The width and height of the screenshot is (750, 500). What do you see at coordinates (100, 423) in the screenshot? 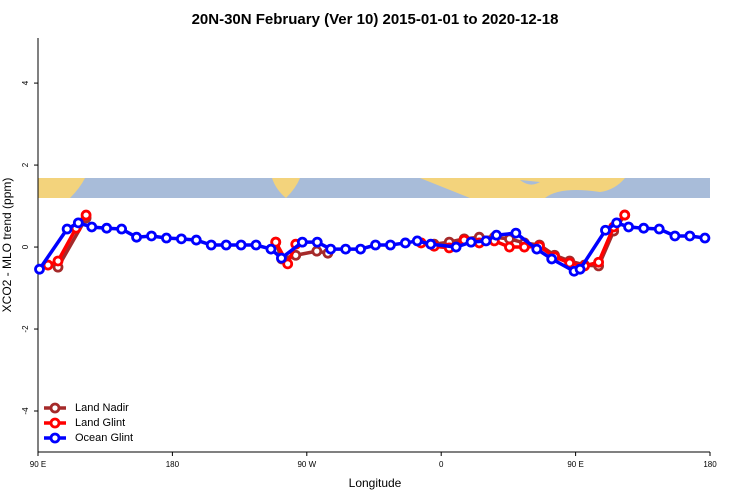
I see `legend-label: Land Glint` at bounding box center [100, 423].